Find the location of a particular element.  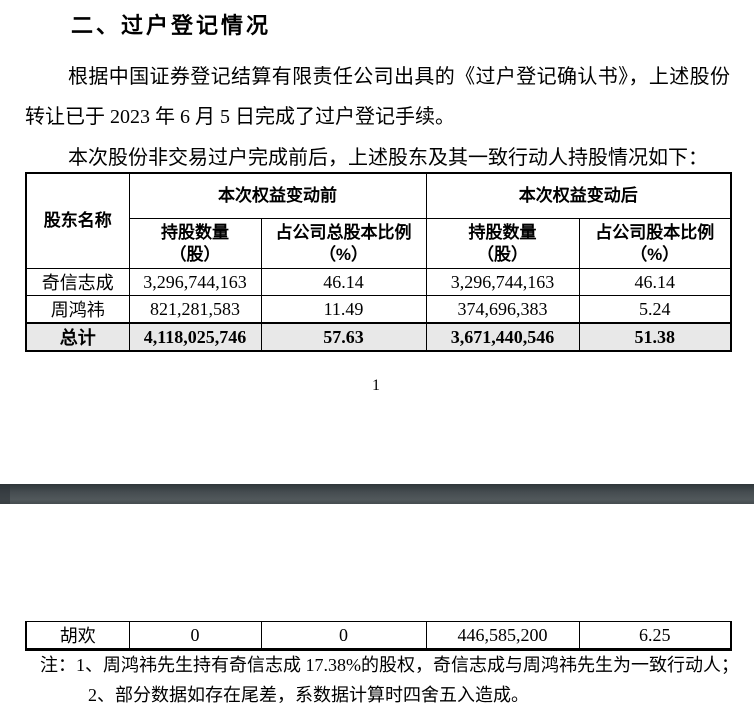

header-before-shares-line2: （股） is located at coordinates (195, 254).